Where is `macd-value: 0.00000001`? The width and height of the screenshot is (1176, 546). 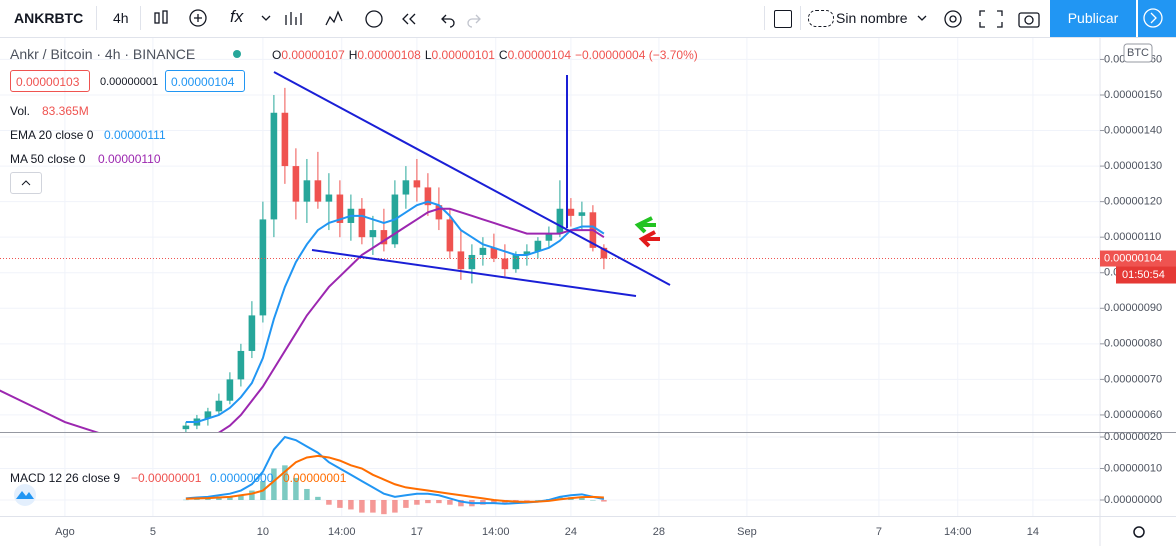
macd-value: 0.00000001 is located at coordinates (315, 478).